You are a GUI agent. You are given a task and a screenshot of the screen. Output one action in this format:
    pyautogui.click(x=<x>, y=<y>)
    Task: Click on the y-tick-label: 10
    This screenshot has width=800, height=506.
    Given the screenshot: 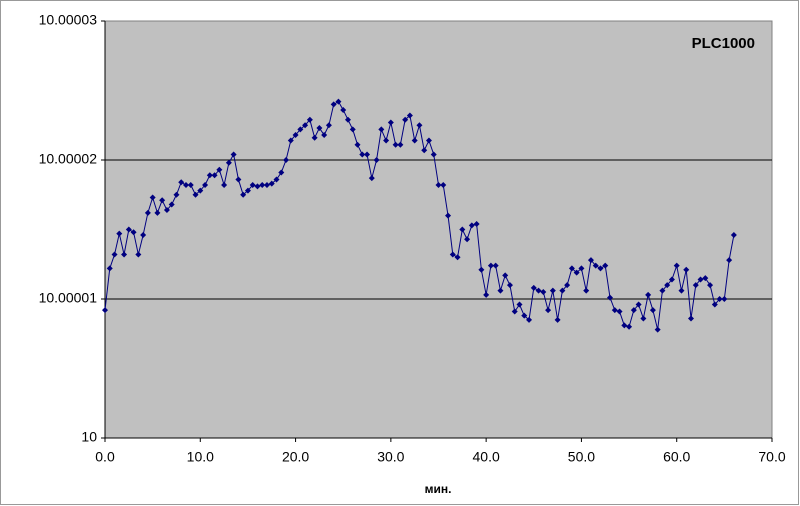 What is the action you would take?
    pyautogui.click(x=89, y=437)
    